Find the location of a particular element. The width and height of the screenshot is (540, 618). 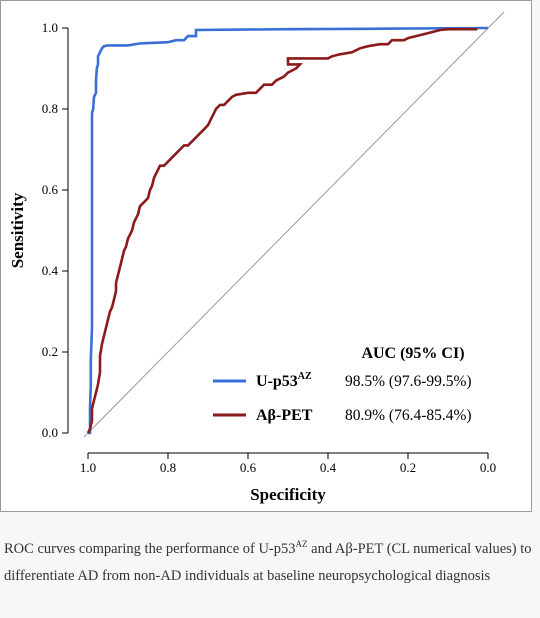

y-tick-label: 0.8 is located at coordinates (50, 108).